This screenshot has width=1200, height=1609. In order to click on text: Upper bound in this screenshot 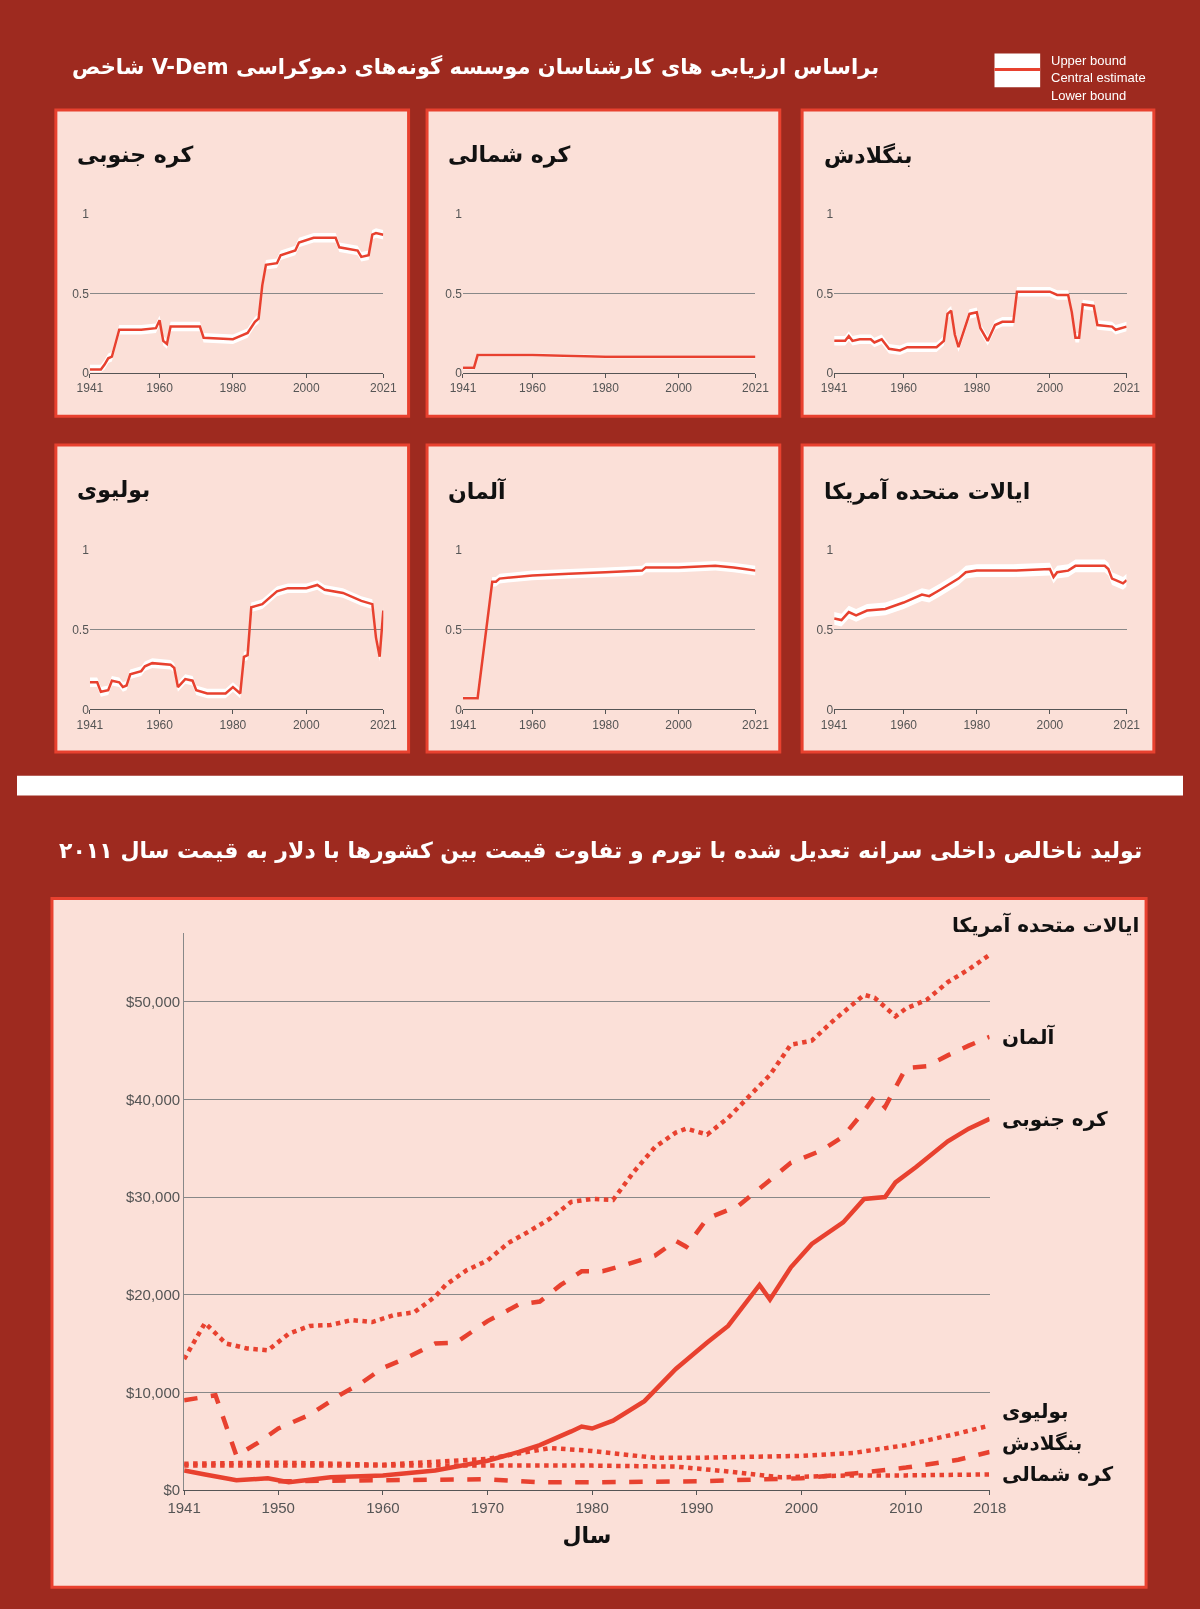, I will do `click(1089, 60)`.